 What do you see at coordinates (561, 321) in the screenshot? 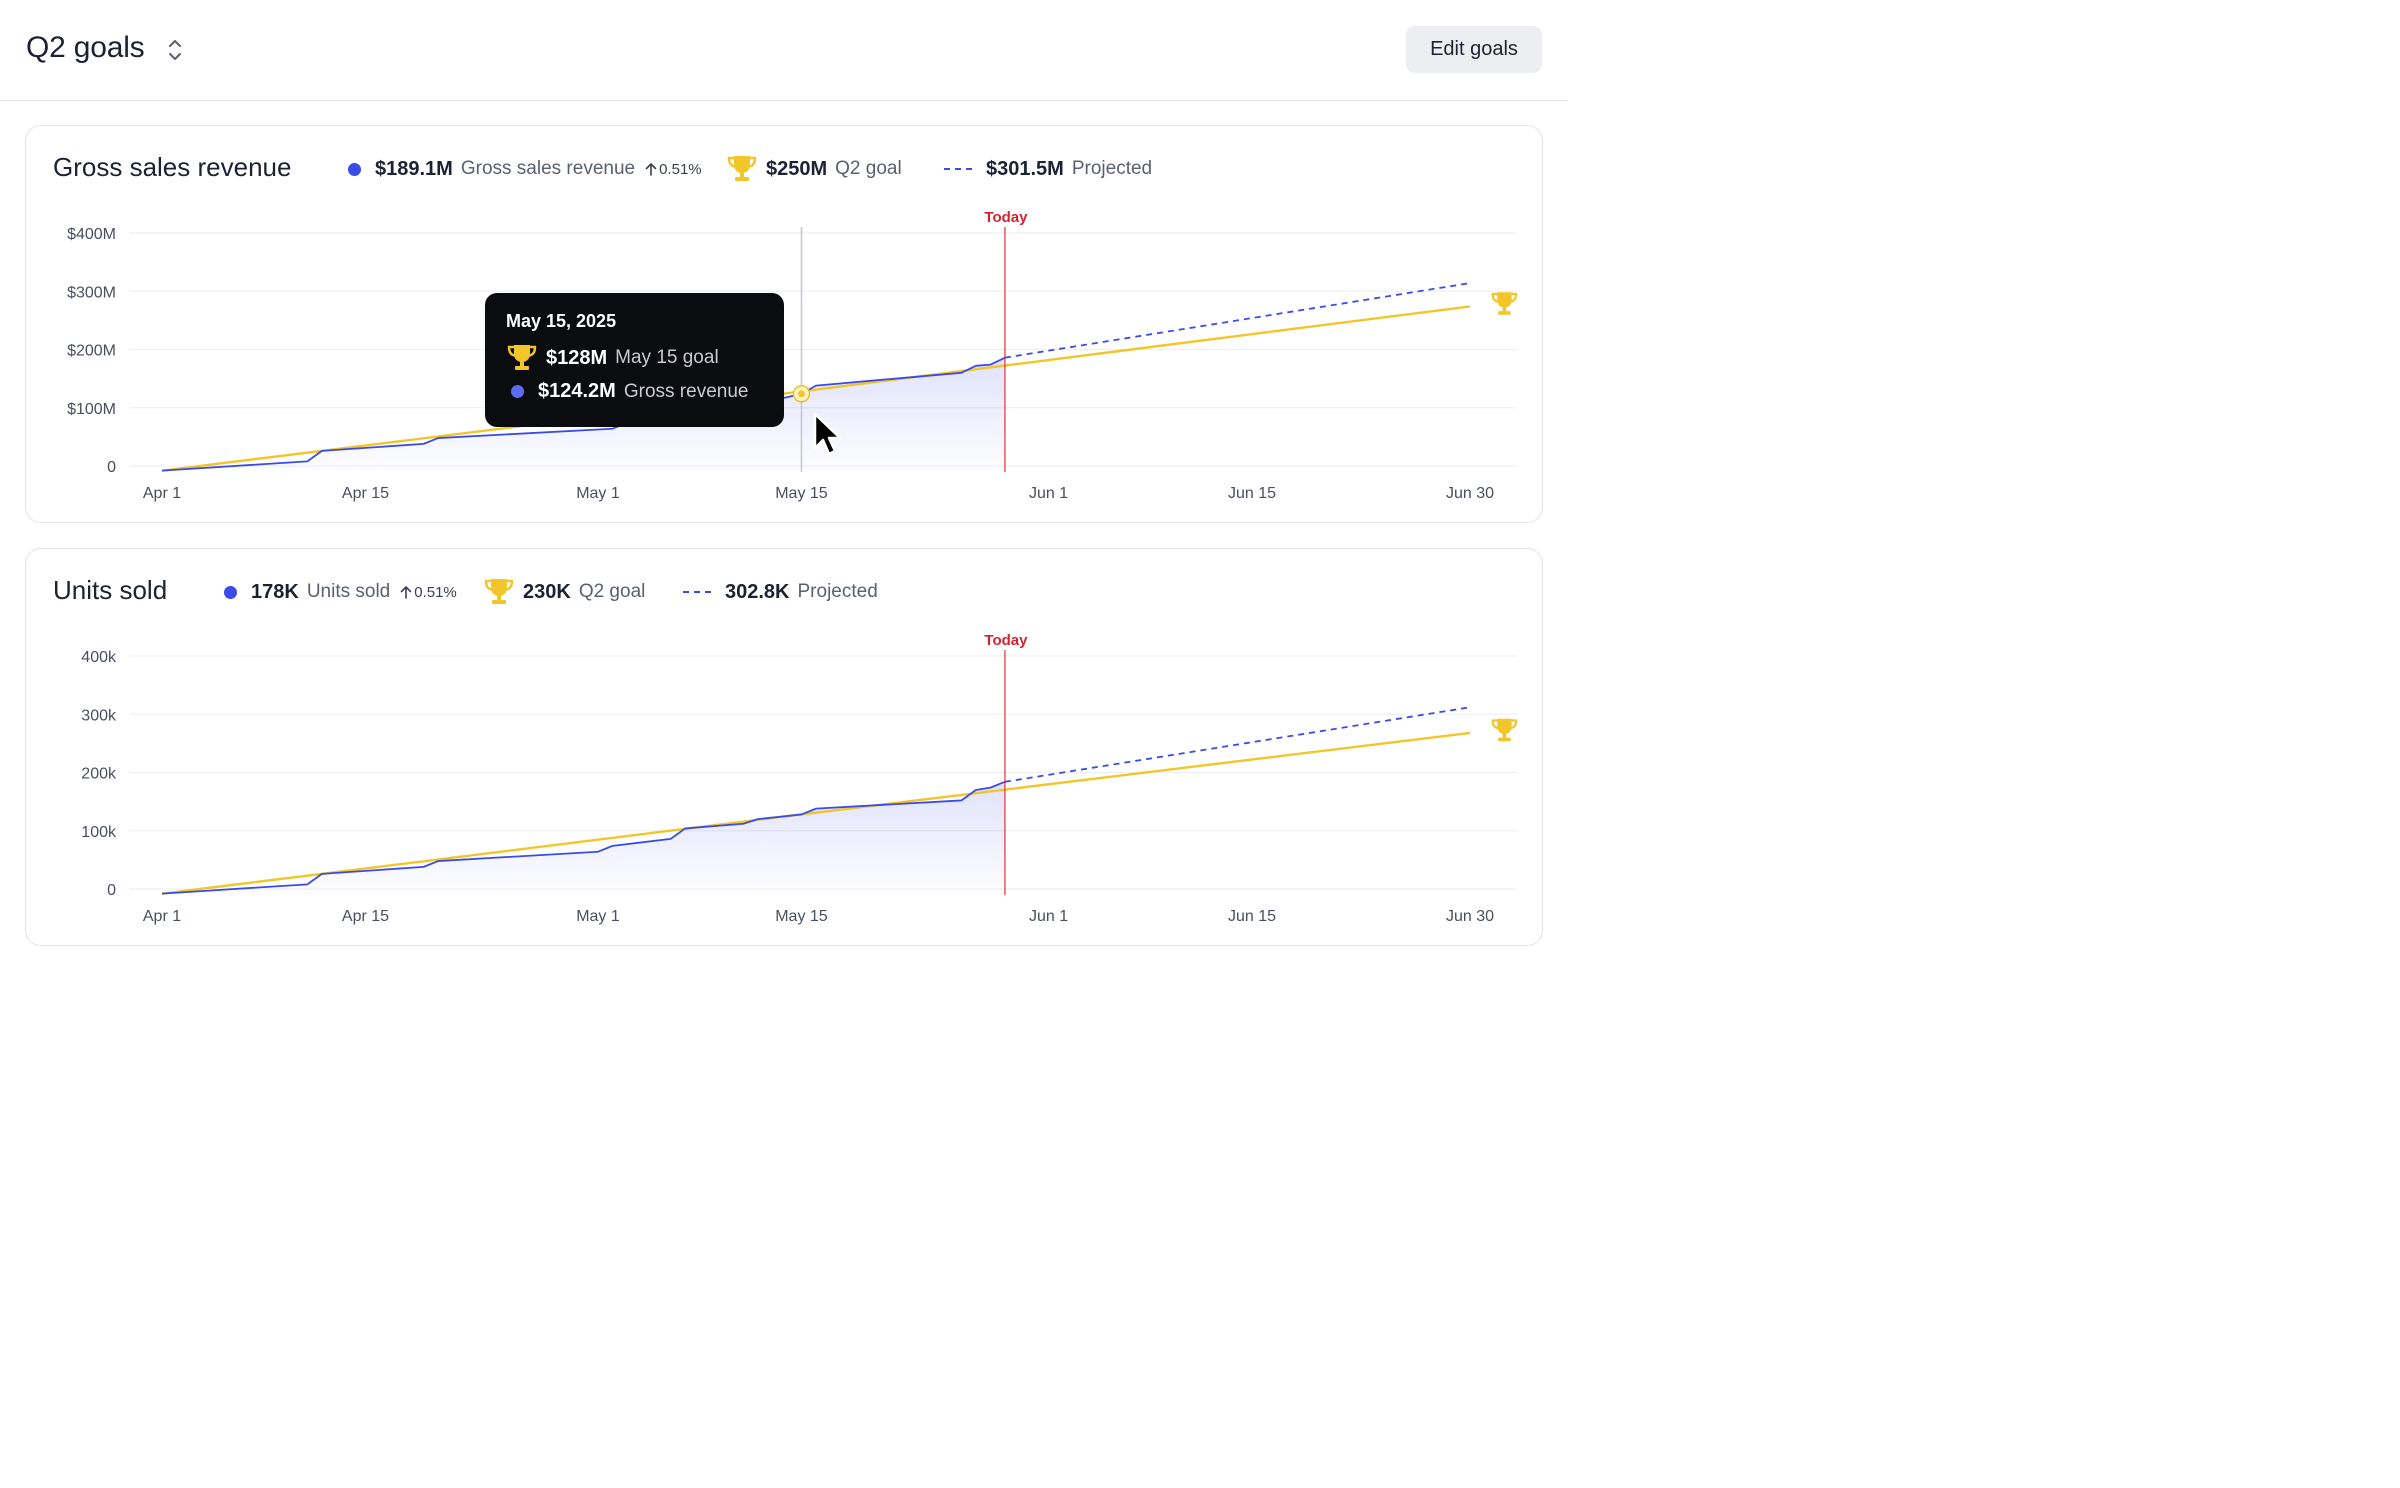
I see `tooltip-date: May 15, 2025` at bounding box center [561, 321].